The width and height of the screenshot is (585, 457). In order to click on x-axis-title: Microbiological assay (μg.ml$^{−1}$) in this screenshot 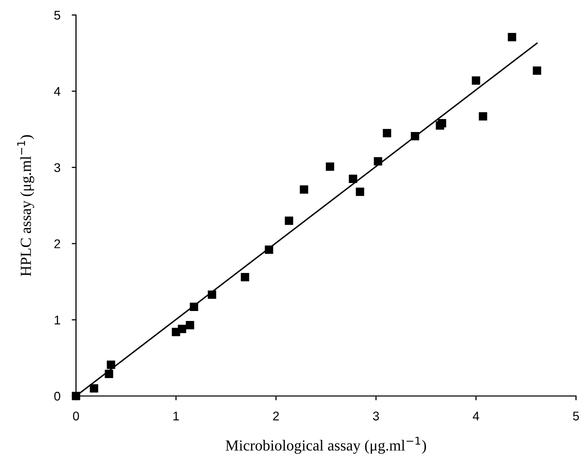, I will do `click(326, 445)`.